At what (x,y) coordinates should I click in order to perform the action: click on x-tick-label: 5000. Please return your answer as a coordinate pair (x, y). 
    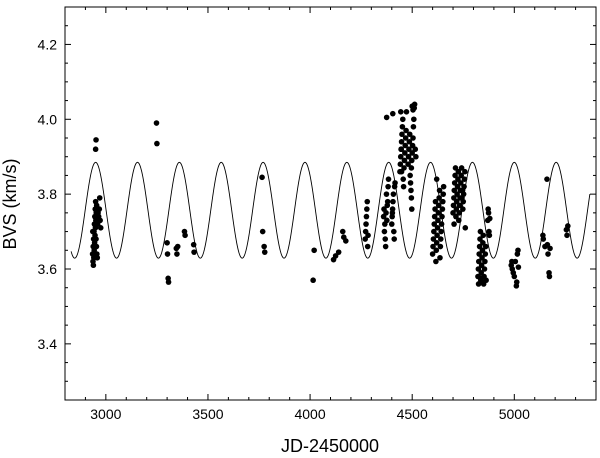
    Looking at the image, I should click on (514, 414).